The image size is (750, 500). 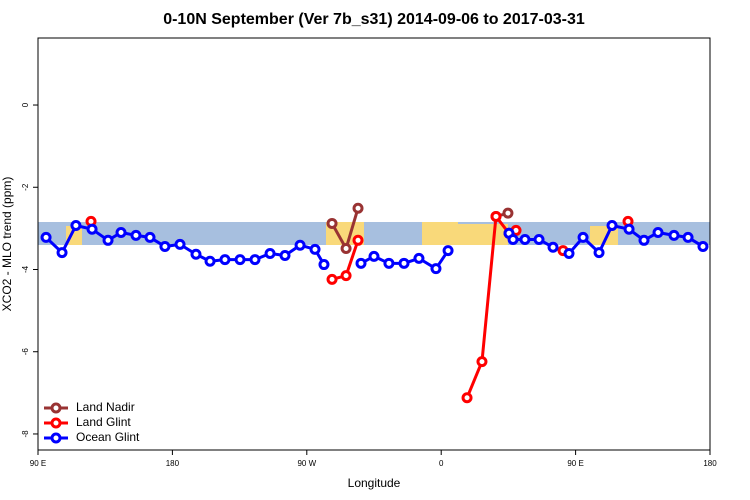 I want to click on y-tick-label: -6, so click(x=25, y=352).